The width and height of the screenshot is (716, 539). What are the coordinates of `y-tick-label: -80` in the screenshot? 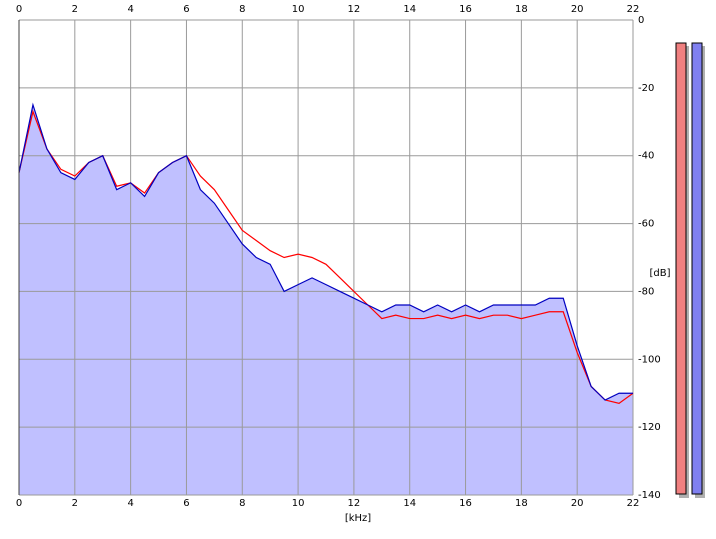 It's located at (646, 291).